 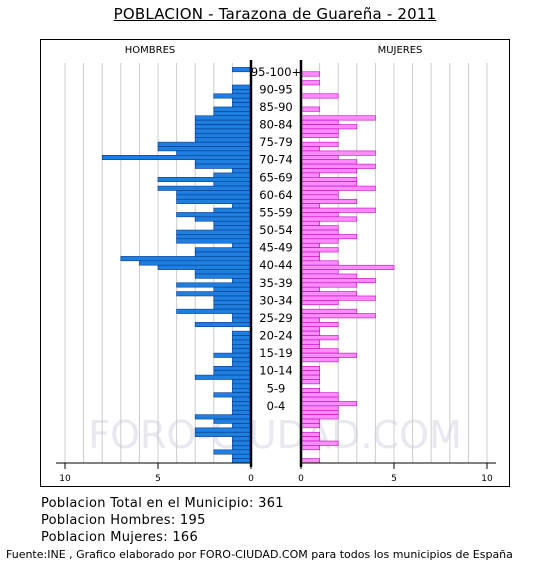 What do you see at coordinates (276, 406) in the screenshot?
I see `age-group-label: 0-4` at bounding box center [276, 406].